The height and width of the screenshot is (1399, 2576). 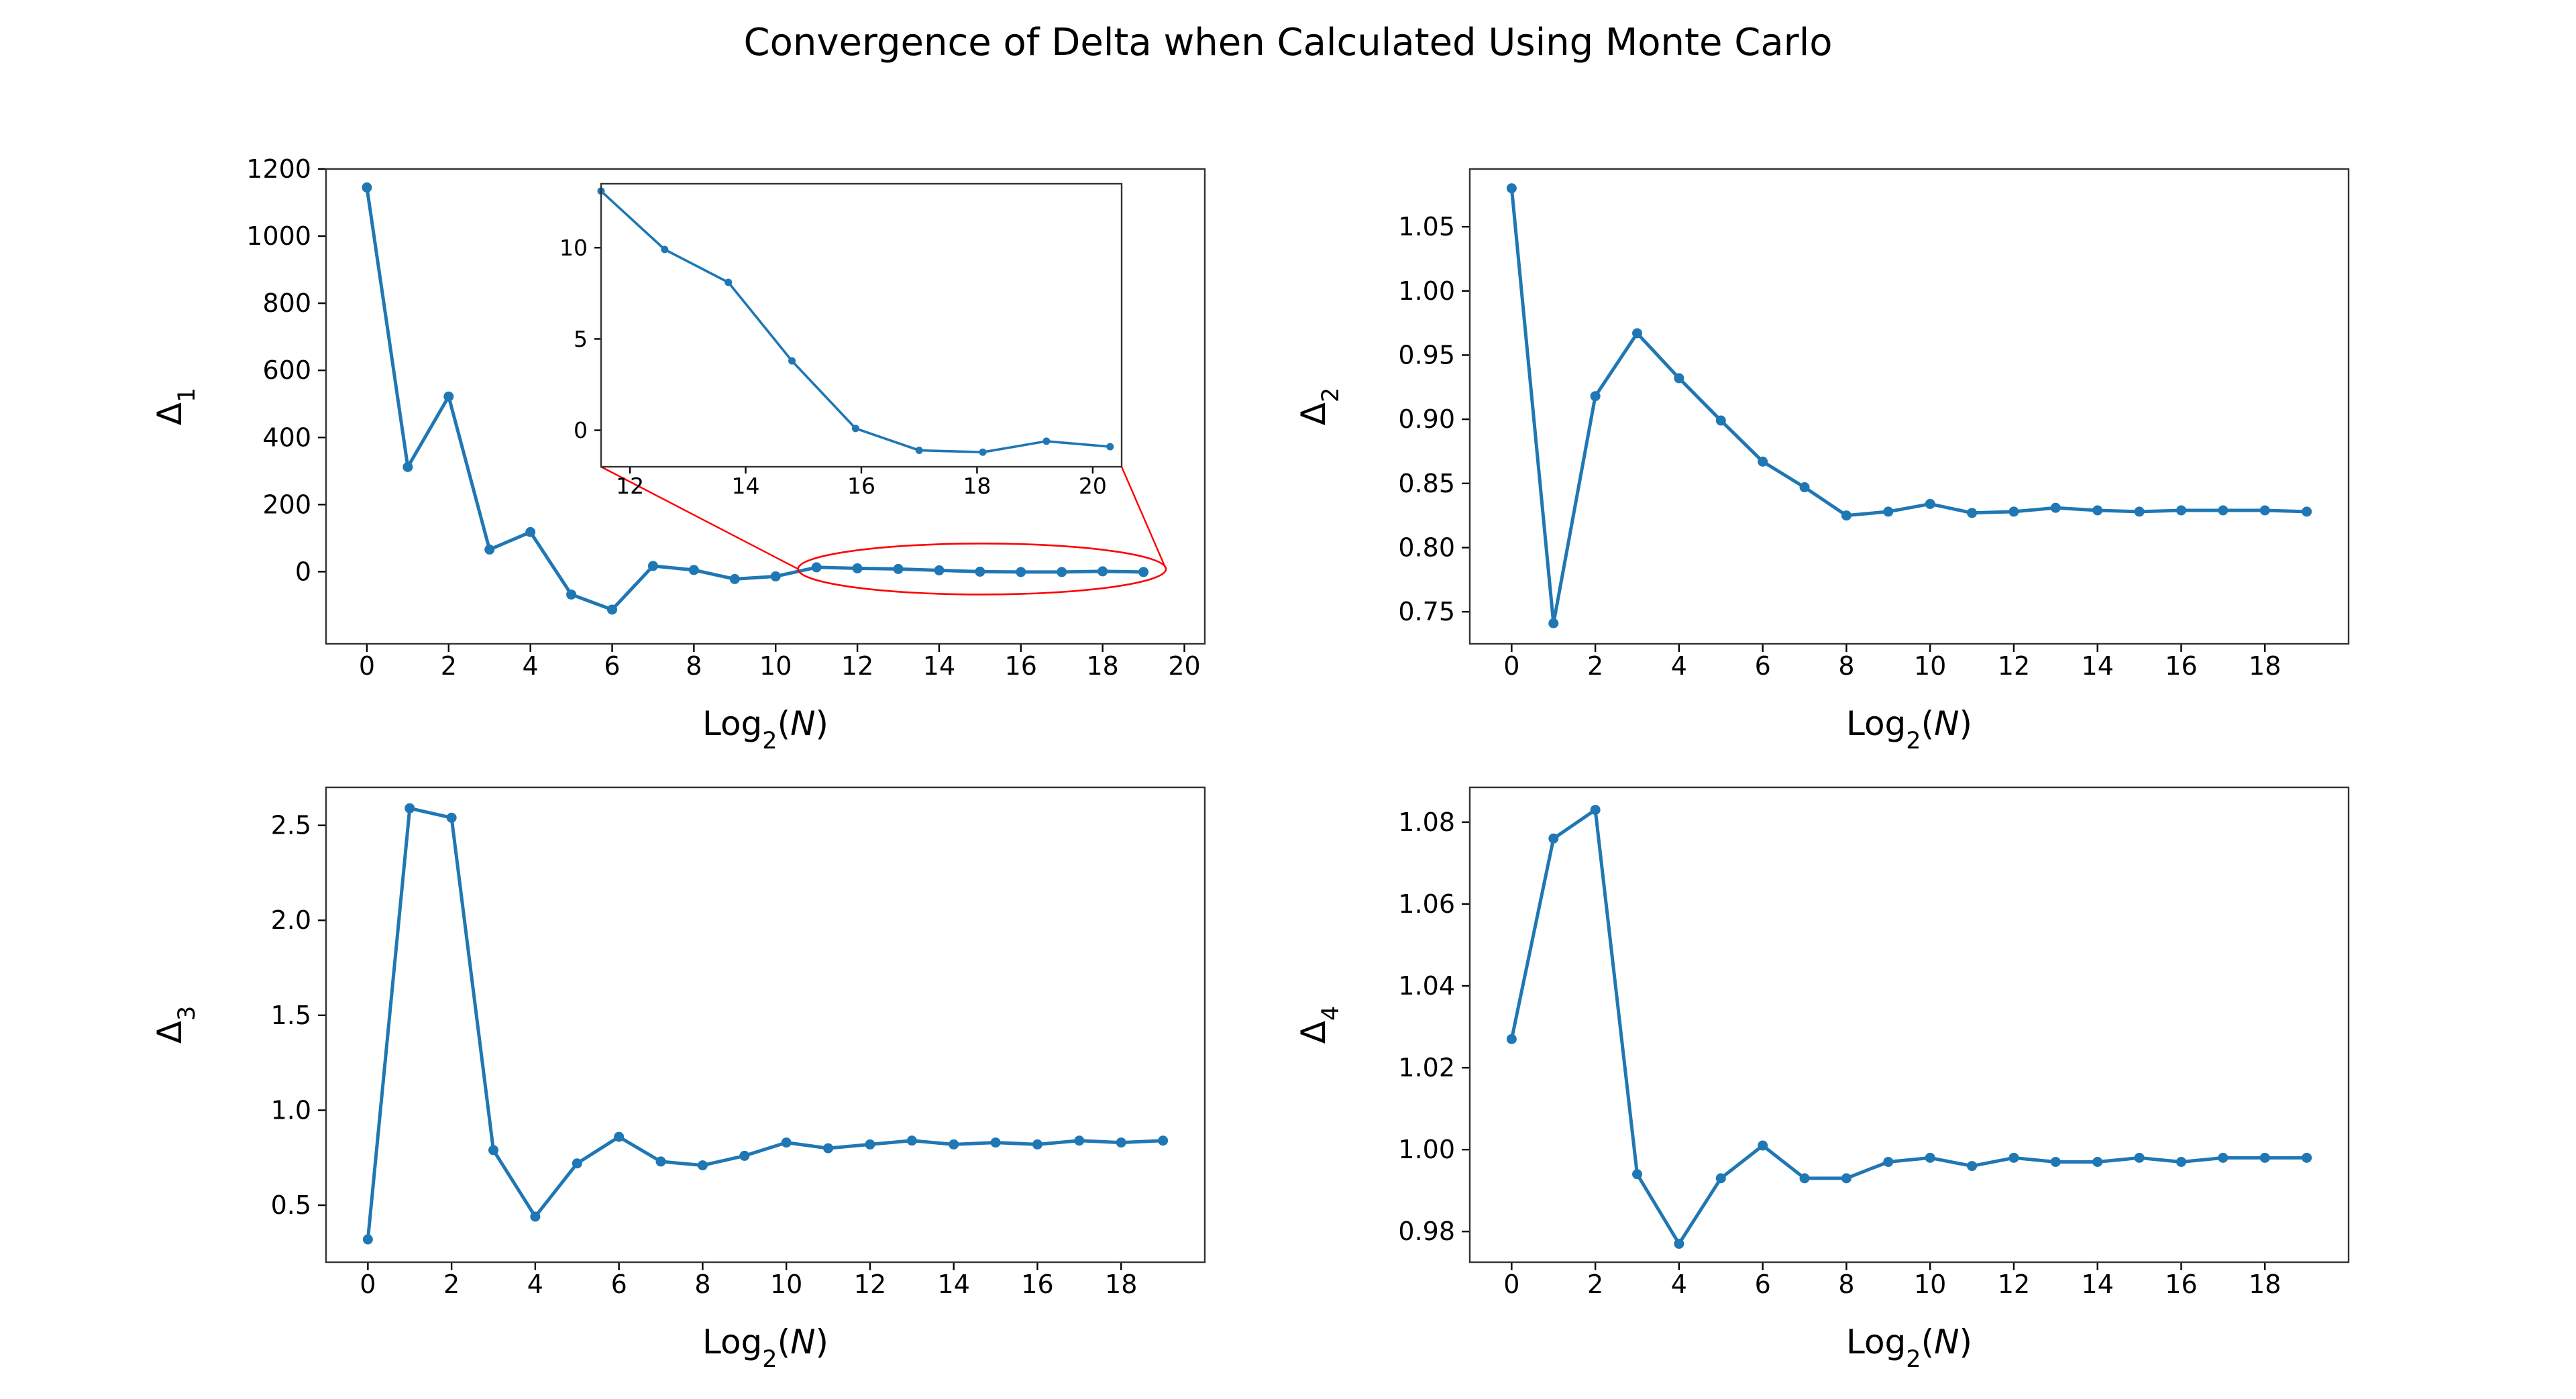 What do you see at coordinates (954, 1284) in the screenshot?
I see `panel-bottom-left-xtick-label: 14` at bounding box center [954, 1284].